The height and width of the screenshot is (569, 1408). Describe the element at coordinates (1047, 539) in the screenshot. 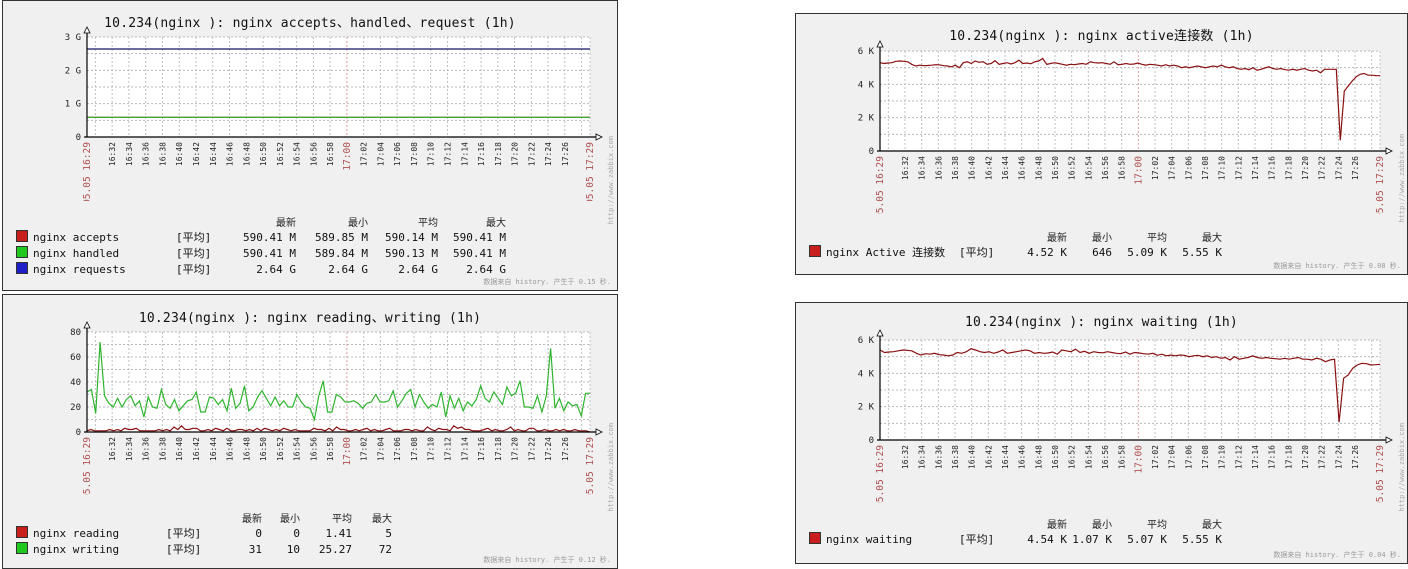

I see `legend-value-last: 4.54 K` at that location.